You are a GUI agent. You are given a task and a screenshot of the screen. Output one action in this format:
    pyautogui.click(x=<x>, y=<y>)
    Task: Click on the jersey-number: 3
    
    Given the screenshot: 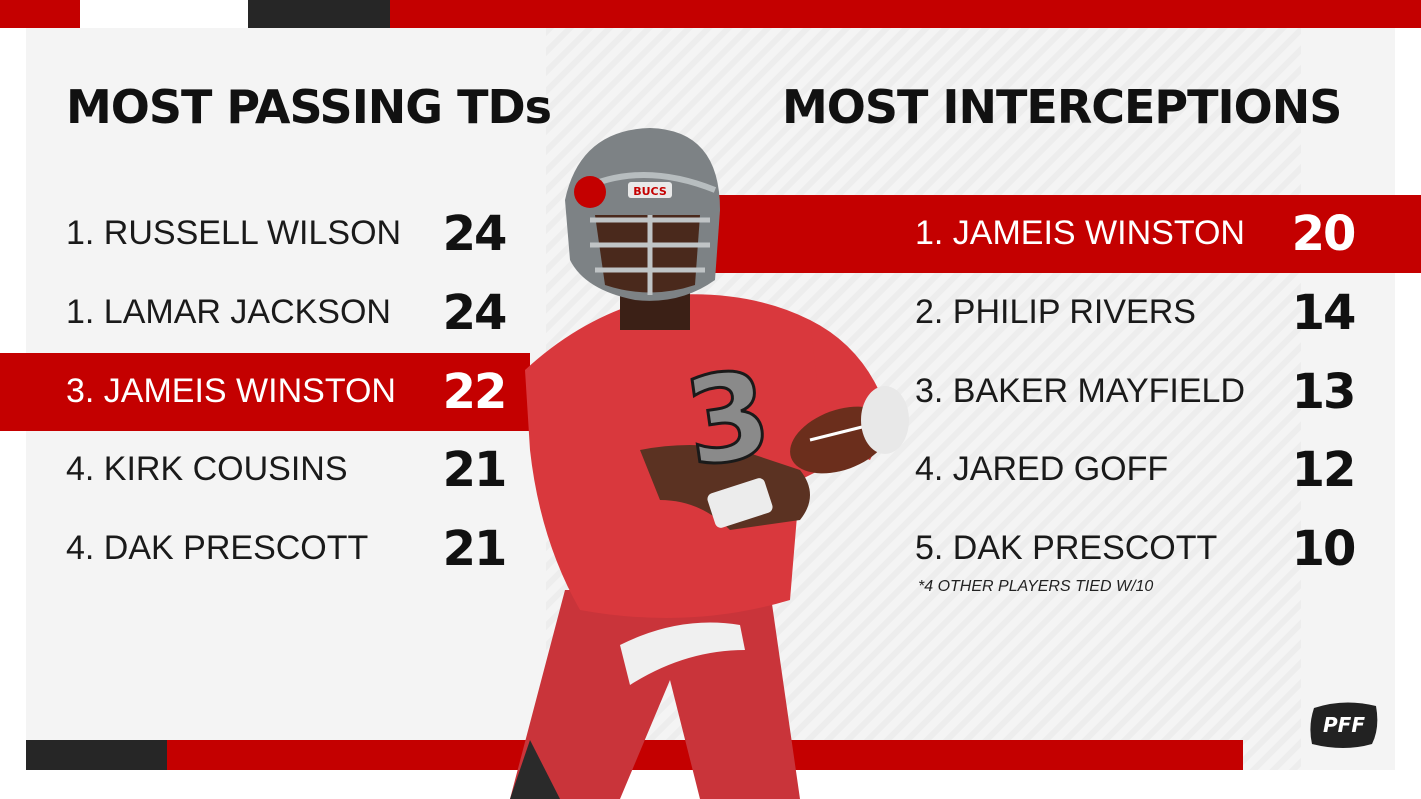 What is the action you would take?
    pyautogui.click(x=728, y=419)
    